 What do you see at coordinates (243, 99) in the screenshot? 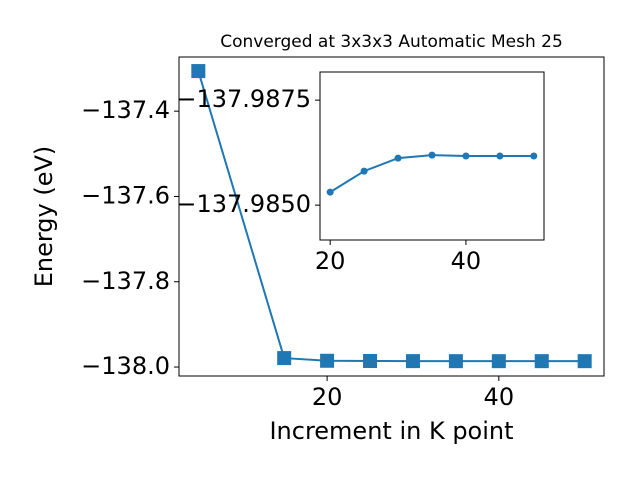
I see `y-tick-label: −137.9875` at bounding box center [243, 99].